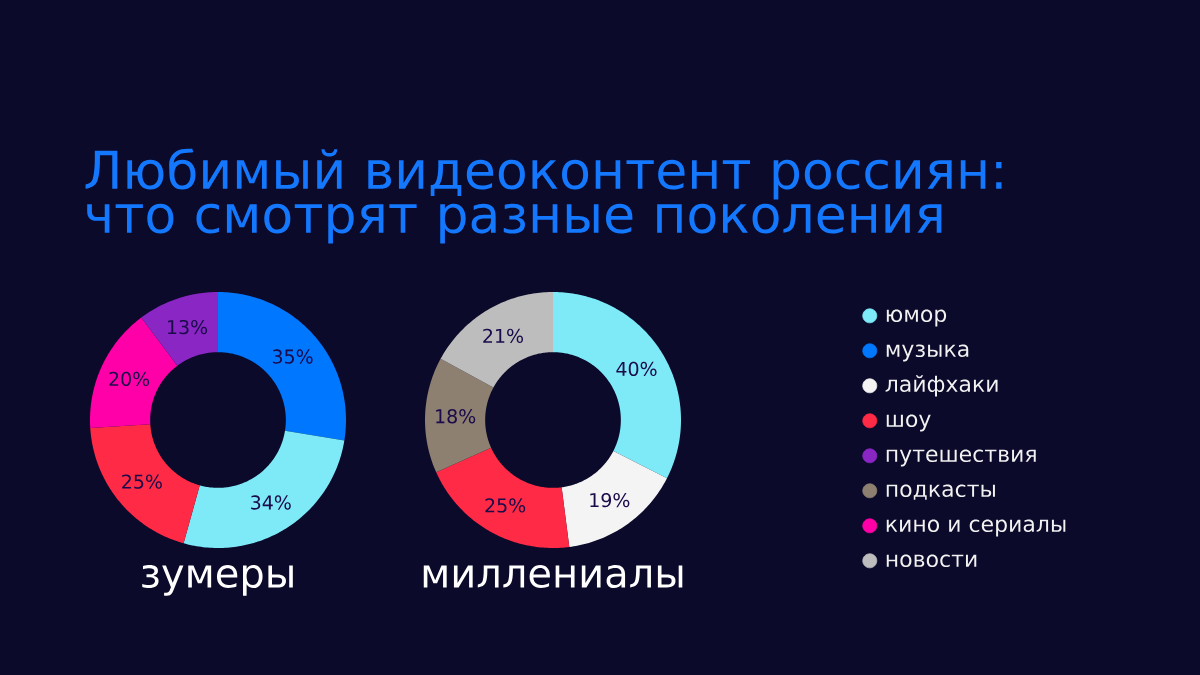 The height and width of the screenshot is (675, 1200). What do you see at coordinates (940, 492) in the screenshot?
I see `legend-label: подкасты` at bounding box center [940, 492].